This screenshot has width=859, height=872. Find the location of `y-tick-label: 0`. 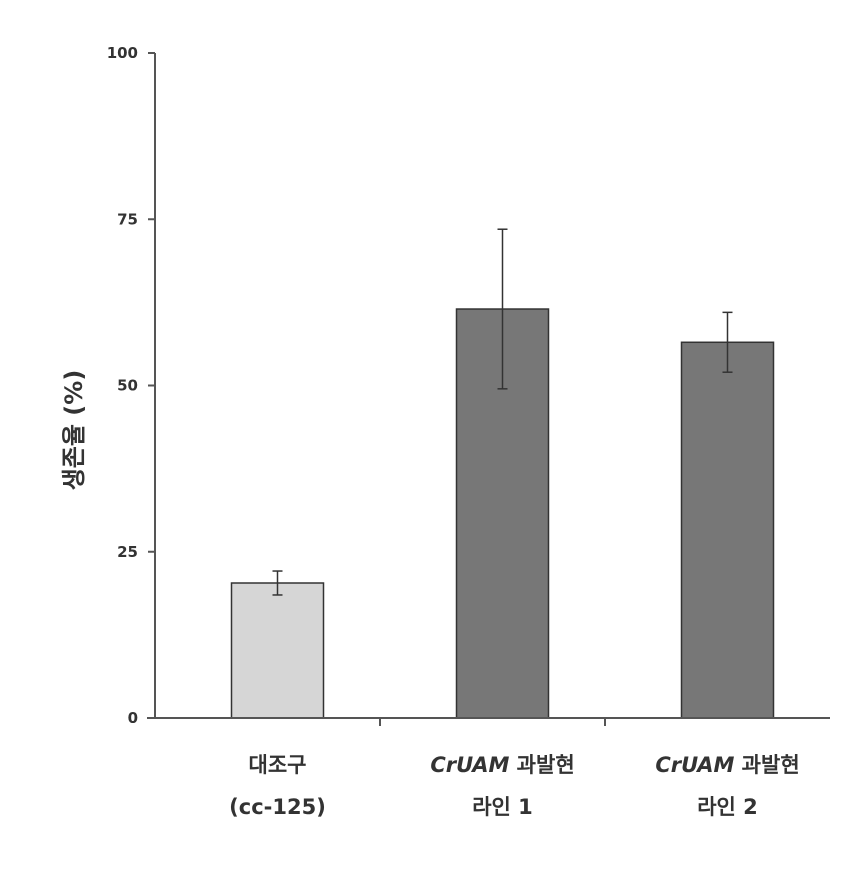

y-tick-label: 0 is located at coordinates (133, 718).